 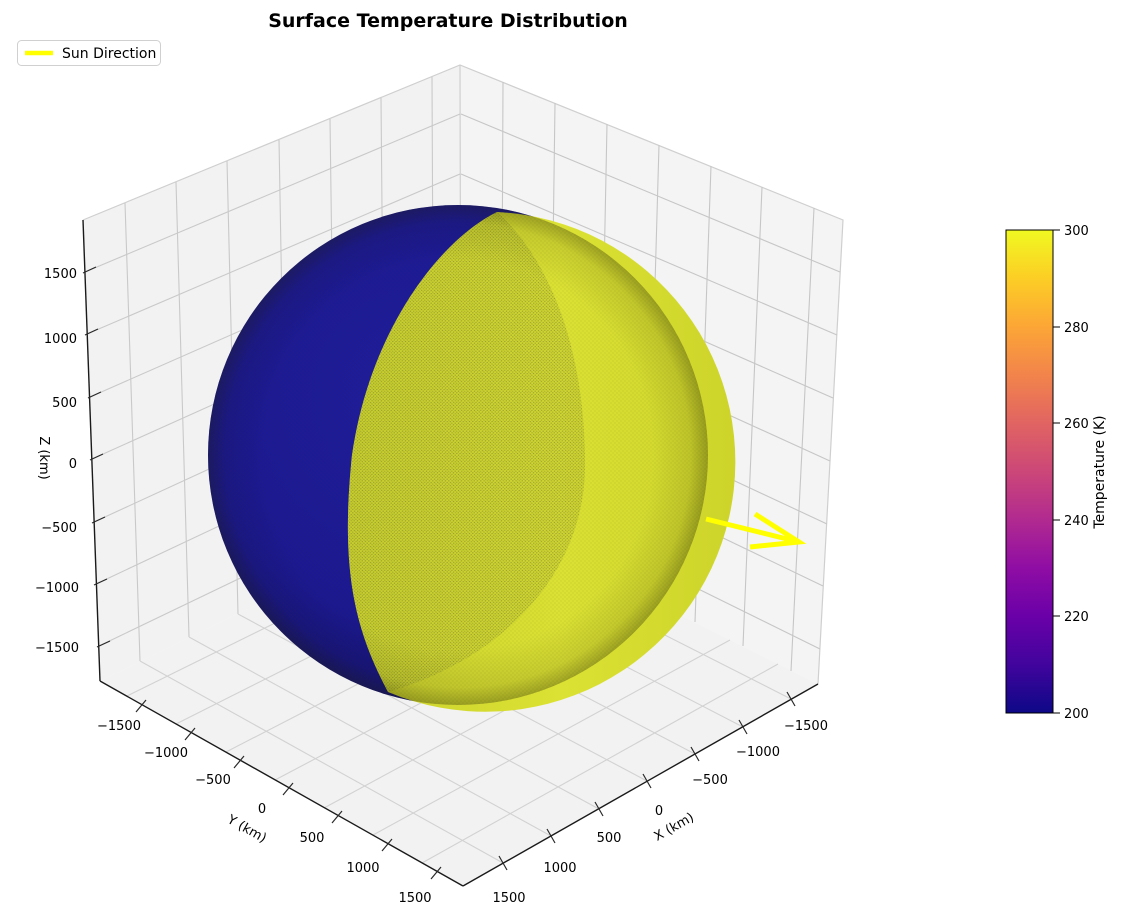 What do you see at coordinates (288, 789) in the screenshot?
I see `y-axis-ticks` at bounding box center [288, 789].